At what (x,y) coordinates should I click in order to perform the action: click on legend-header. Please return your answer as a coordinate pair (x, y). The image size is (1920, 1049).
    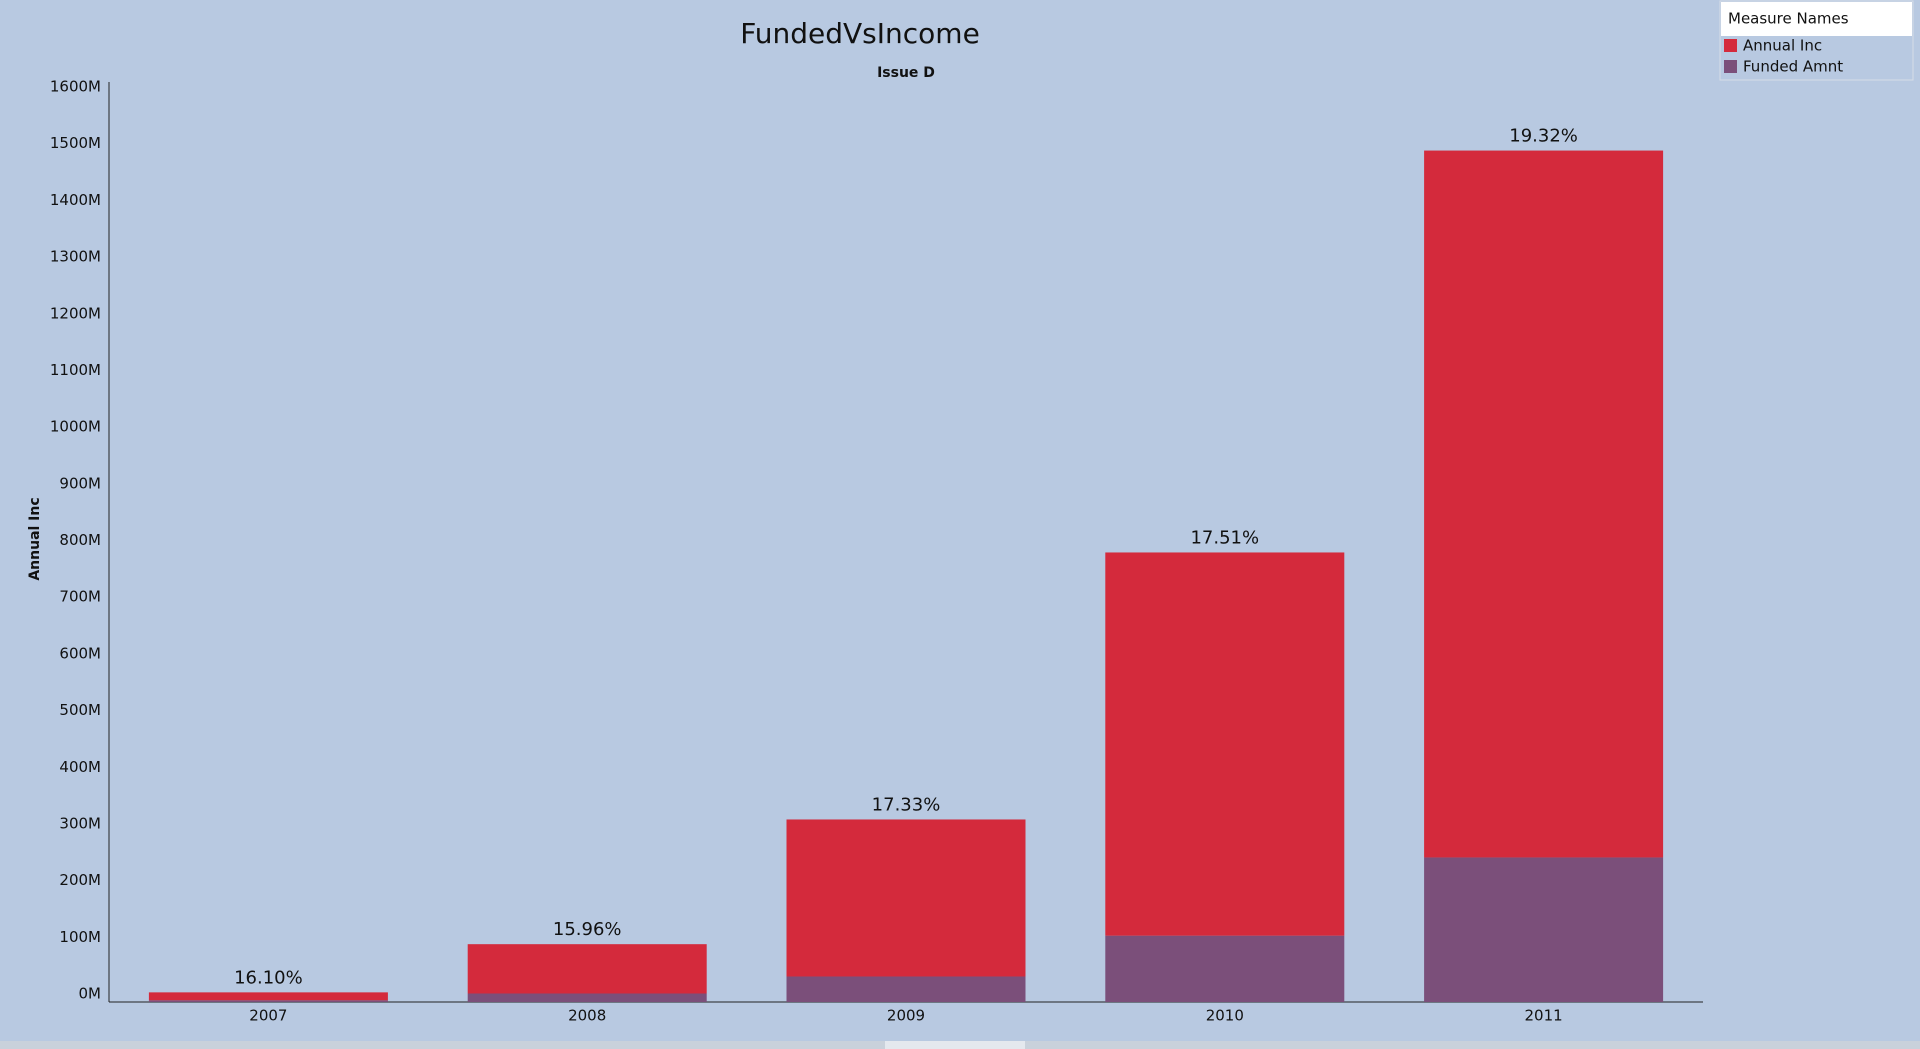
    Looking at the image, I should click on (1816, 19).